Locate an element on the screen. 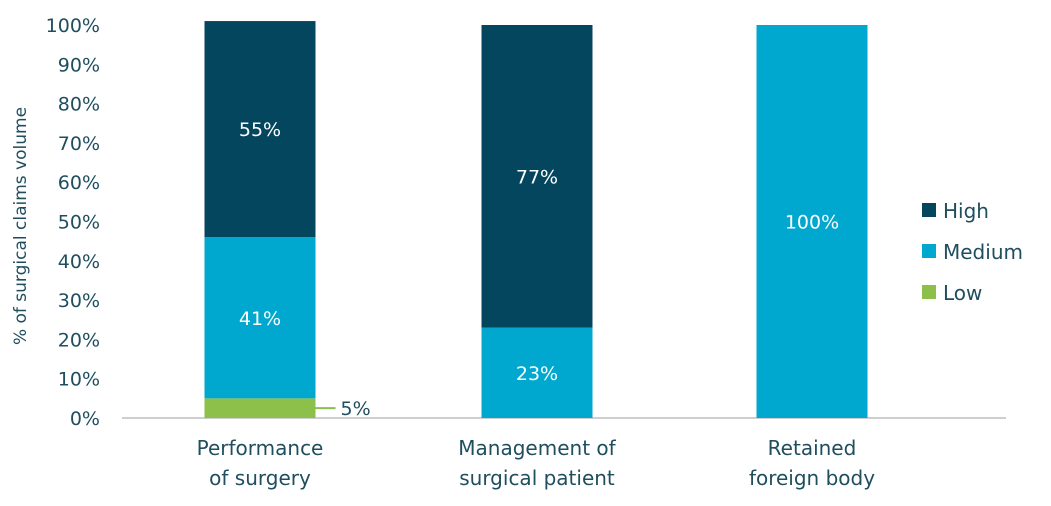  category-label: surgical patient is located at coordinates (537, 478).